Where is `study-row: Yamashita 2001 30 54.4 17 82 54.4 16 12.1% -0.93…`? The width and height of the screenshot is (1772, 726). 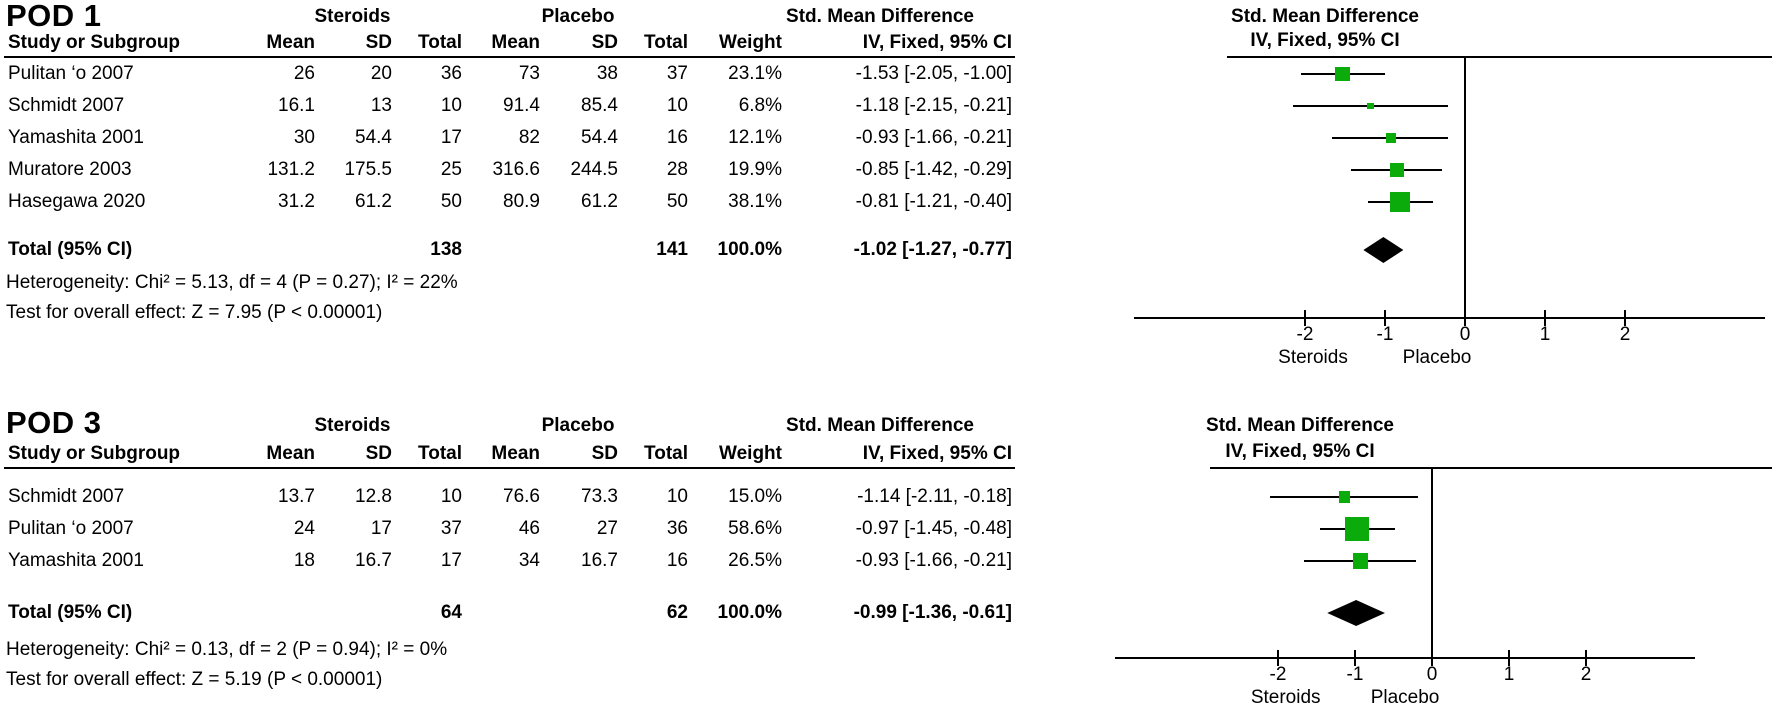
study-row: Yamashita 2001 30 54.4 17 82 54.4 16 12.1% -0.93… is located at coordinates (507, 138).